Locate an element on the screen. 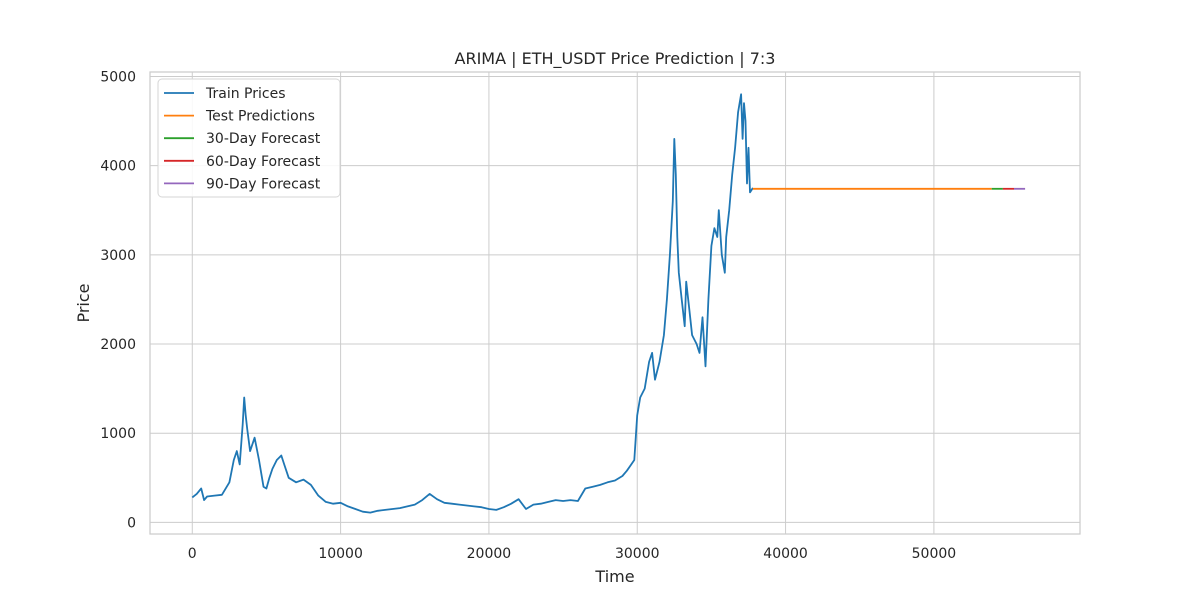 Image resolution: width=1200 pixels, height=604 pixels. legend-label: 30-Day Forecast is located at coordinates (263, 139).